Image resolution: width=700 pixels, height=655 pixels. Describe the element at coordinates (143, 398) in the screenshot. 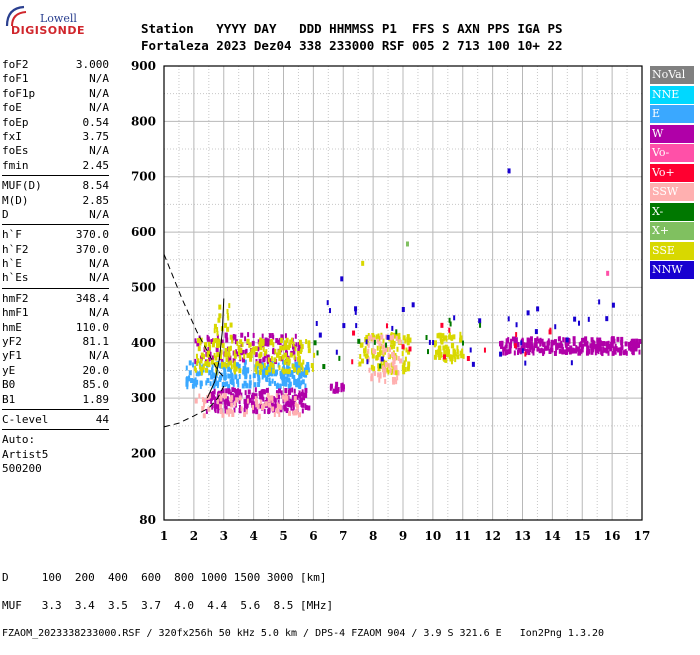

I see `y-tick-label: 300` at that location.